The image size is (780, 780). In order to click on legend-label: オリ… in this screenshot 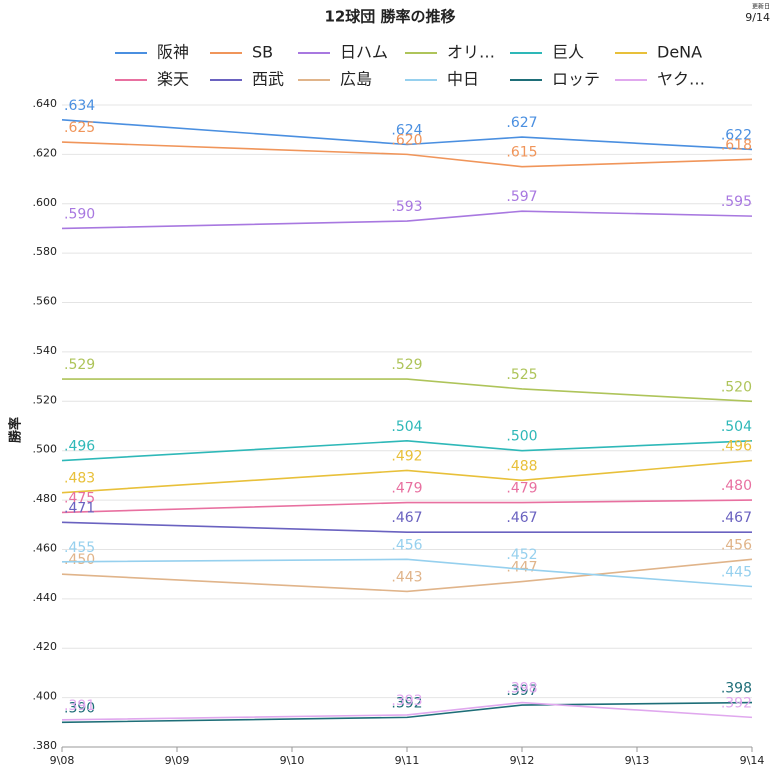, I will do `click(471, 52)`.